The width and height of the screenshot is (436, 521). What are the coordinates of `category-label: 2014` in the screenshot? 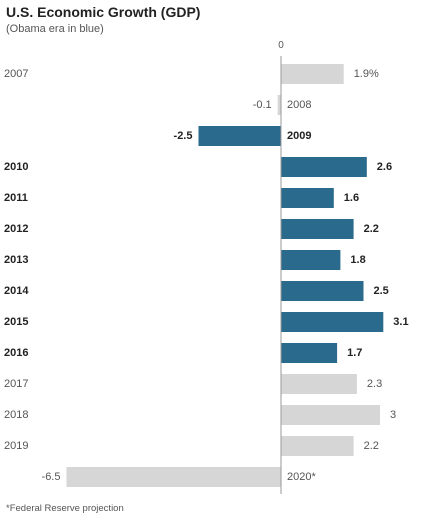 It's located at (16, 291).